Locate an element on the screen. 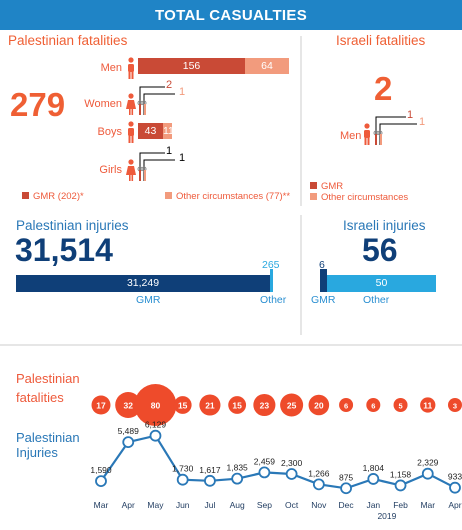  monthly-injuries-label-2: Injuries is located at coordinates (37, 452).